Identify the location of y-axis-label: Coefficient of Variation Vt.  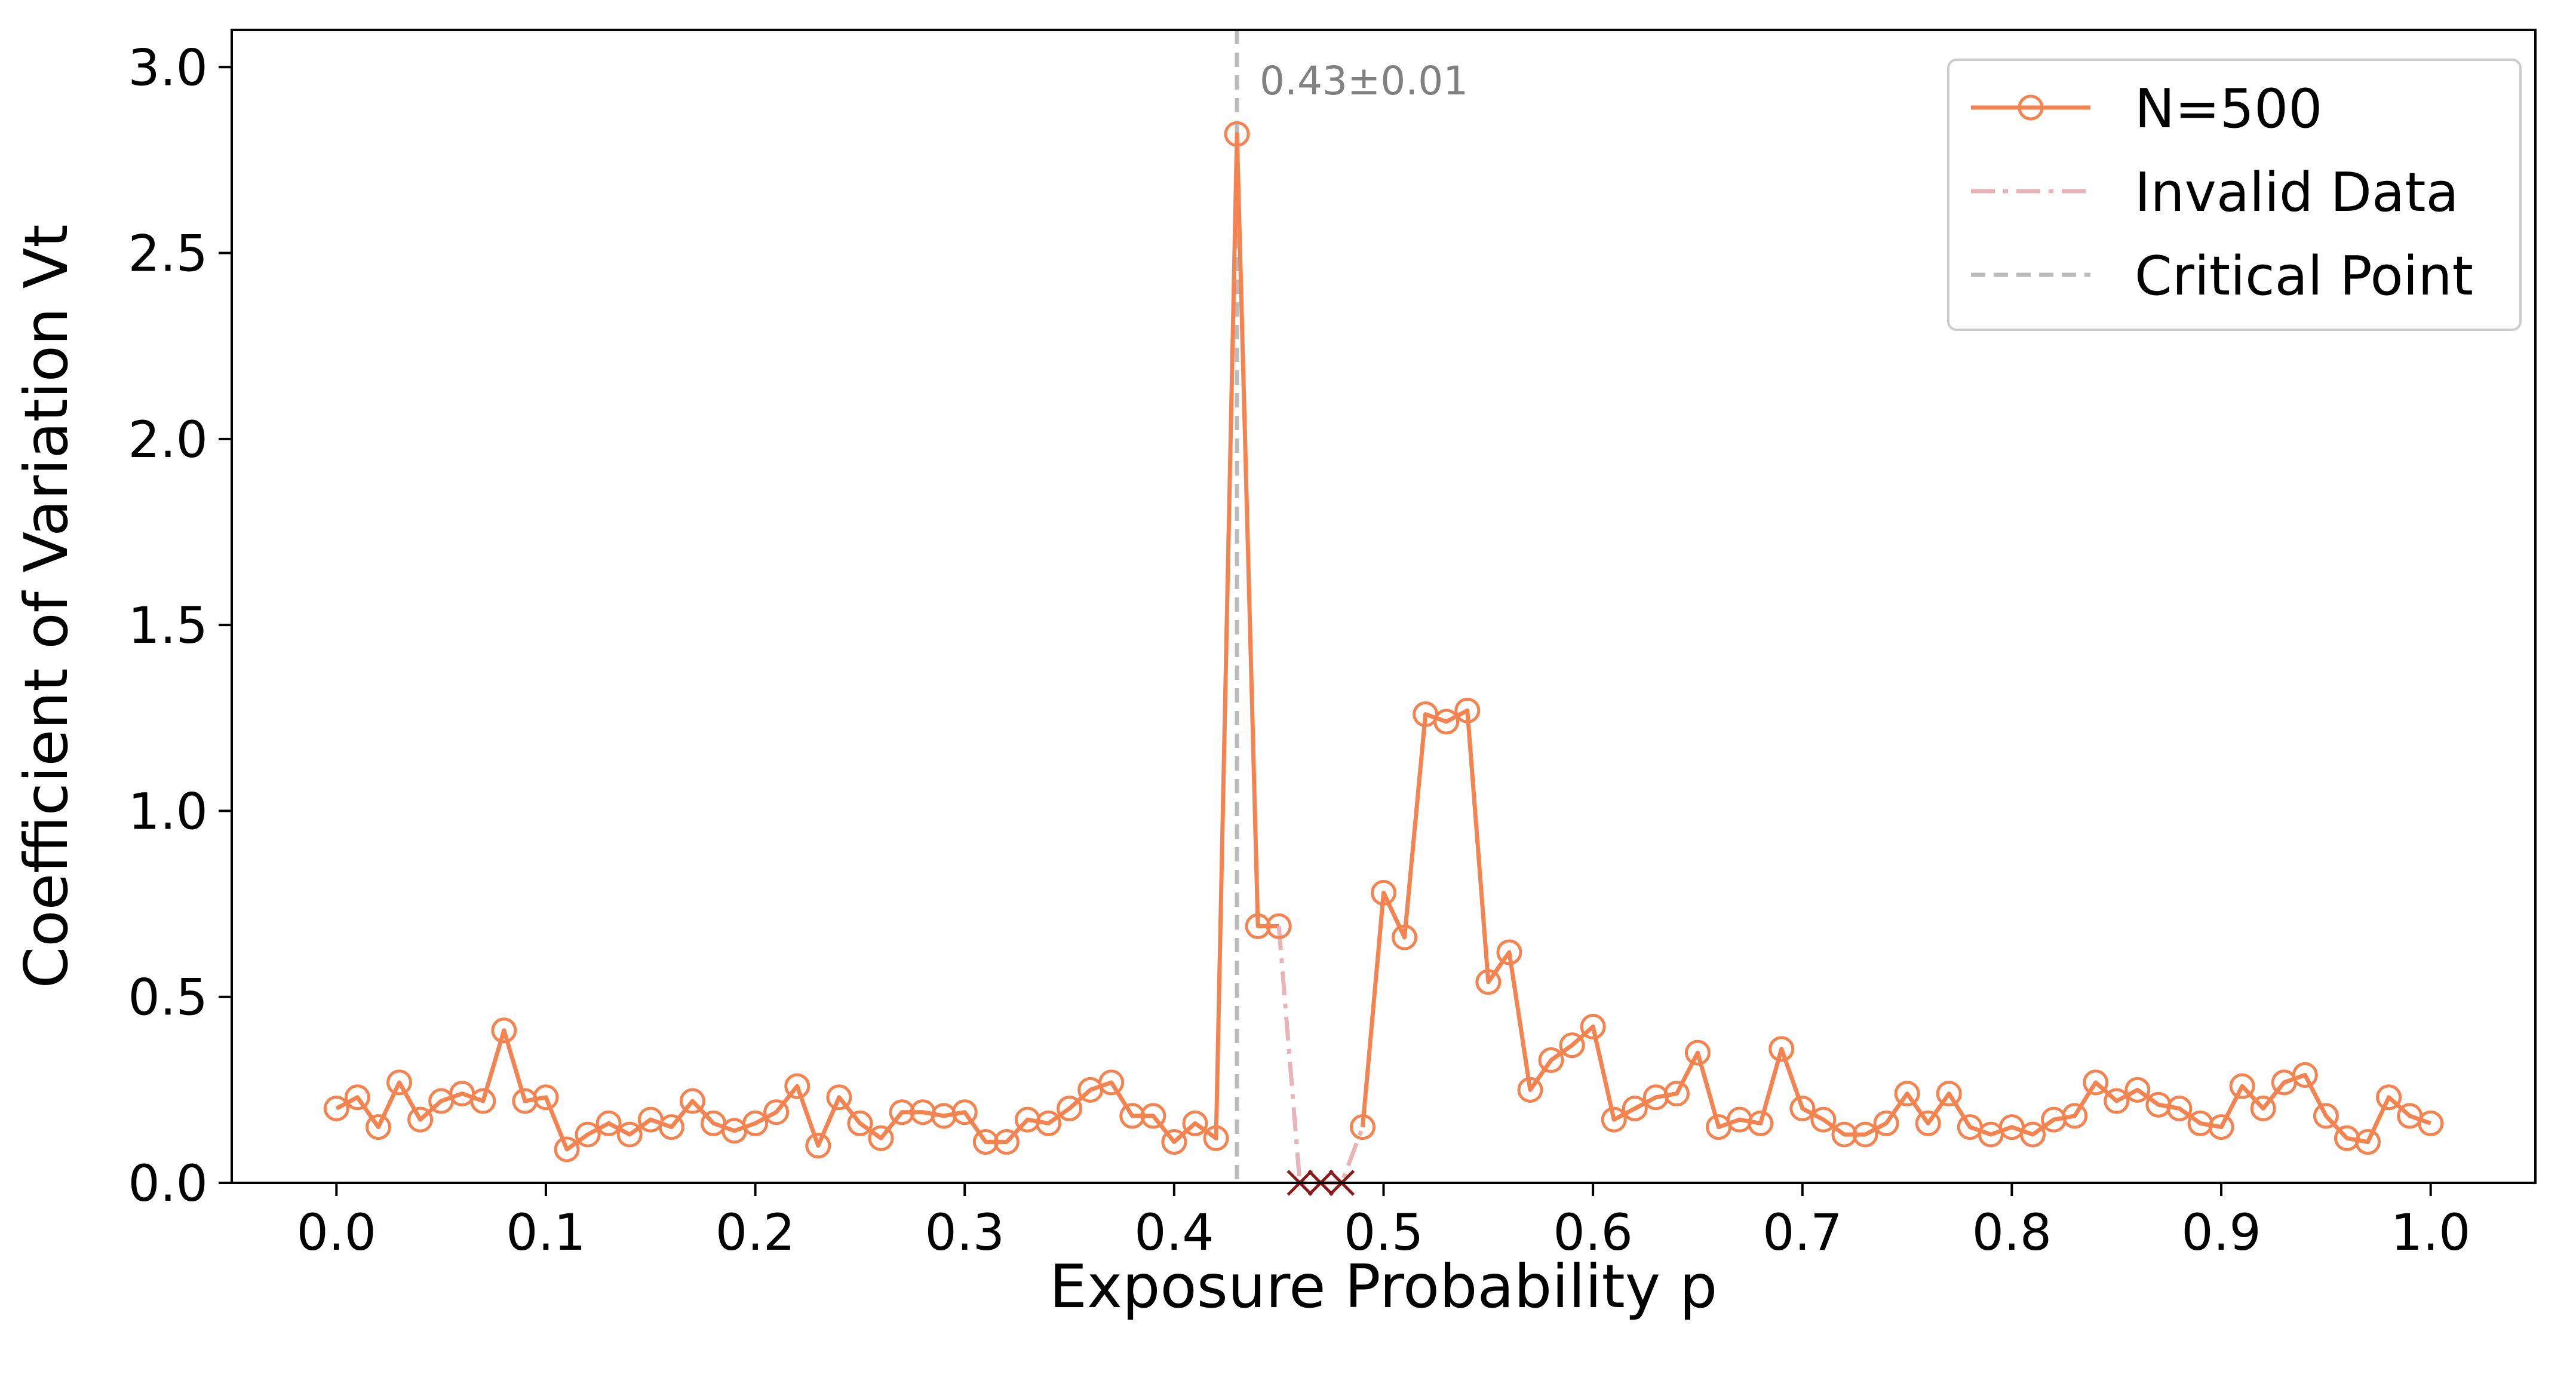
(46, 606).